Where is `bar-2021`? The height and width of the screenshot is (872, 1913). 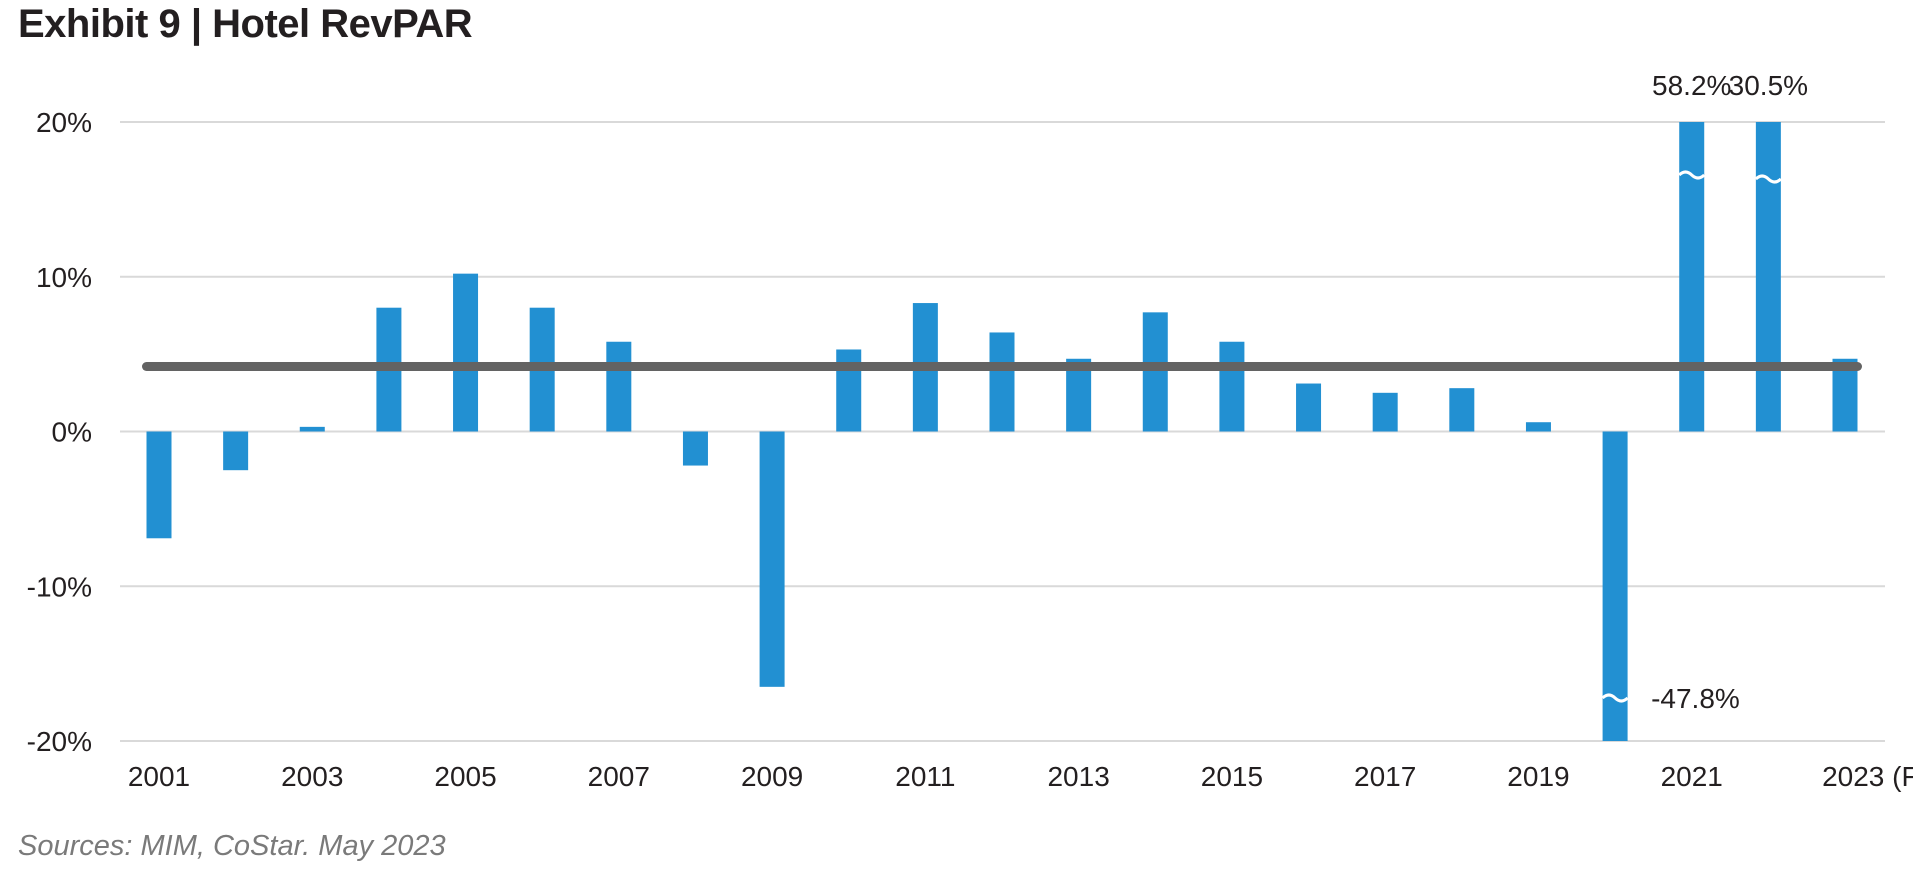 bar-2021 is located at coordinates (1692, 277).